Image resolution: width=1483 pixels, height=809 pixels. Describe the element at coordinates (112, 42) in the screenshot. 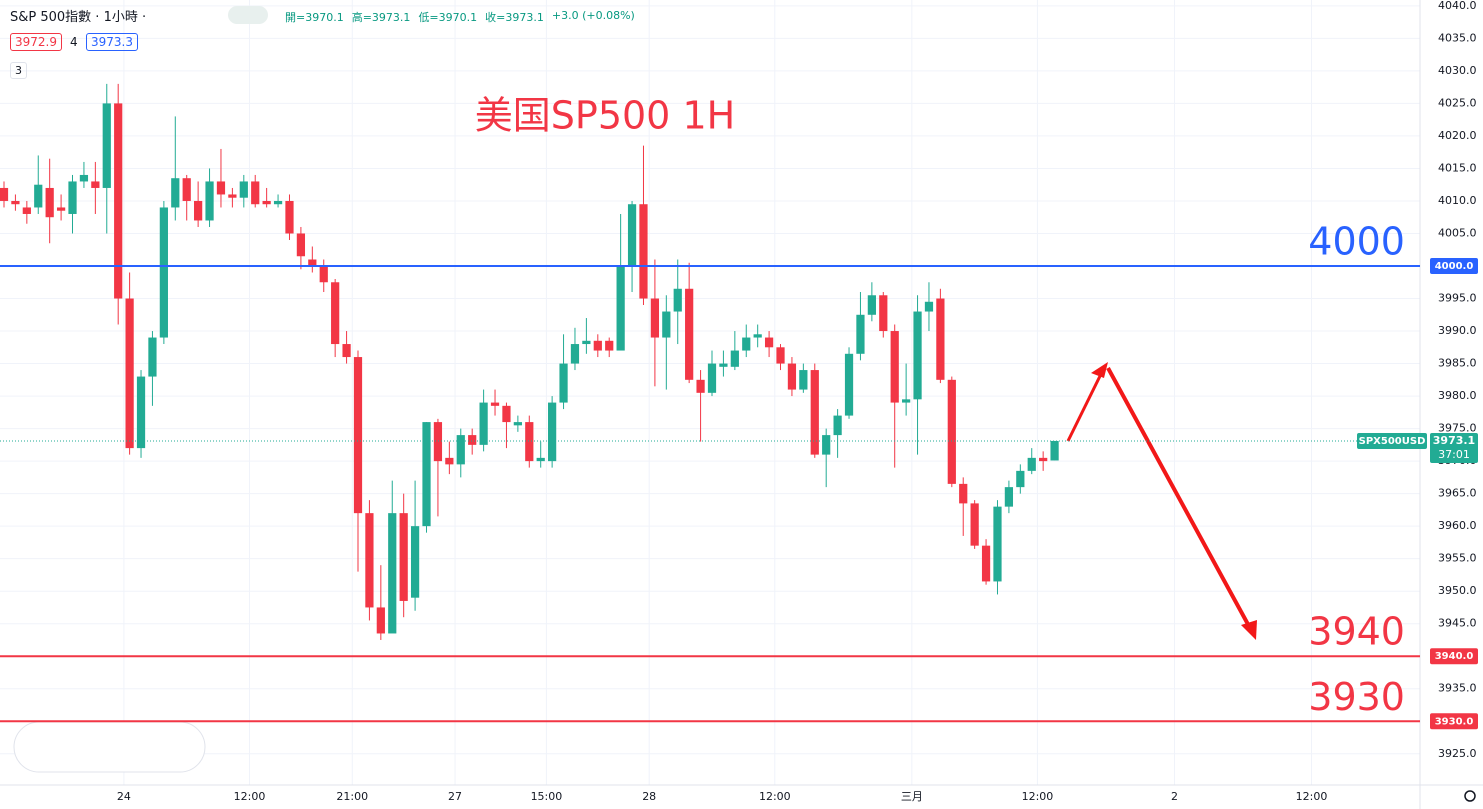

I see `ask: 3973.3` at that location.